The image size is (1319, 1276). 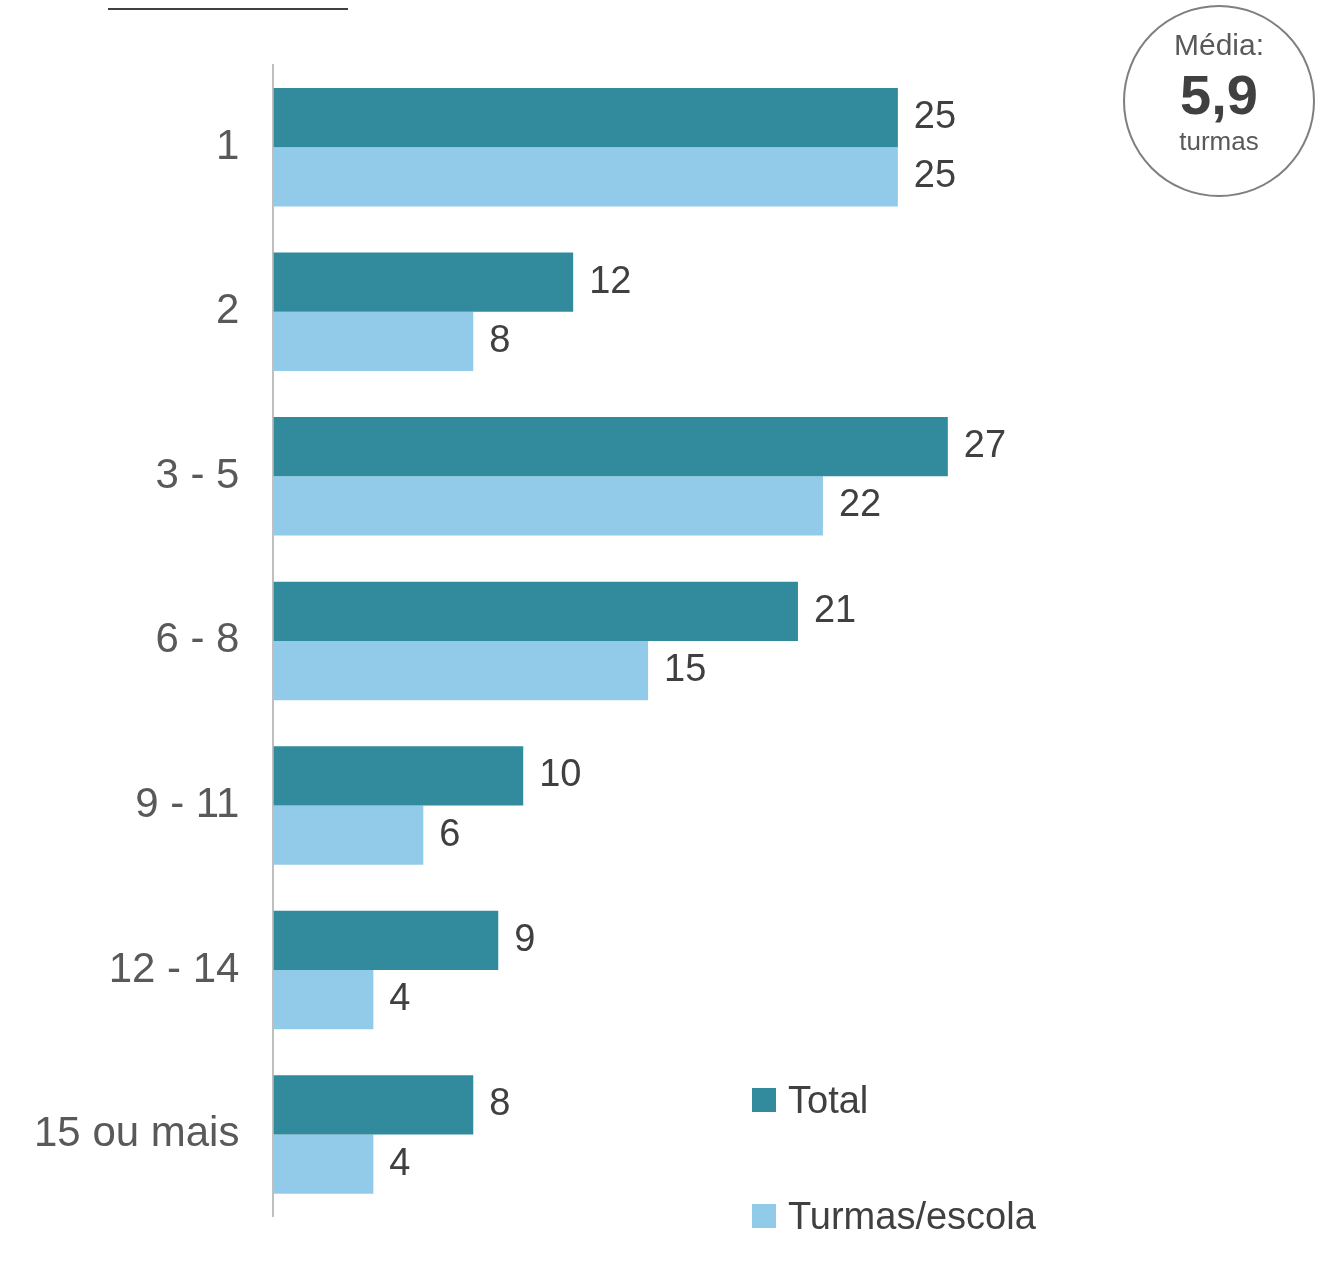 I want to click on data-label: 22, so click(x=860, y=503).